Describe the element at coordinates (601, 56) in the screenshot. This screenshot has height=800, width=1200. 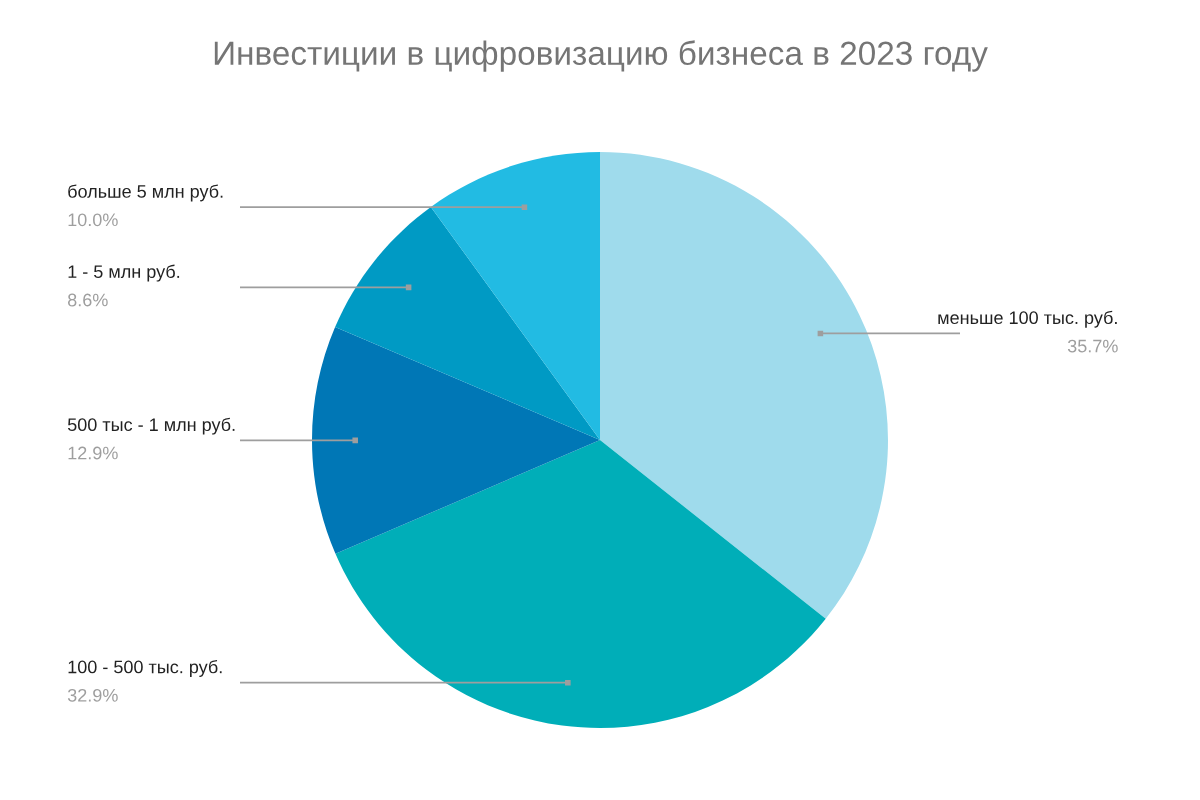
I see `chart-title: Инвестиции в цифровизацию бизнеса в 2023 году` at that location.